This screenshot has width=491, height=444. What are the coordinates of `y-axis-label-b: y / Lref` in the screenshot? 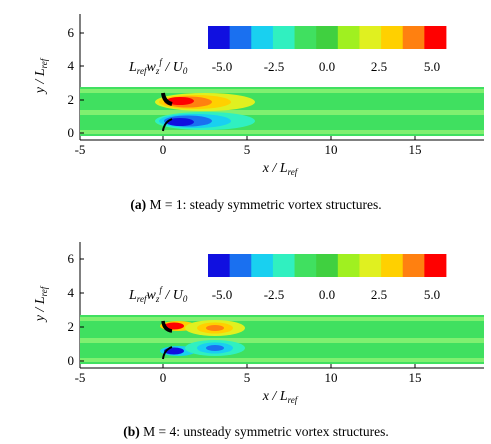 It's located at (41, 304).